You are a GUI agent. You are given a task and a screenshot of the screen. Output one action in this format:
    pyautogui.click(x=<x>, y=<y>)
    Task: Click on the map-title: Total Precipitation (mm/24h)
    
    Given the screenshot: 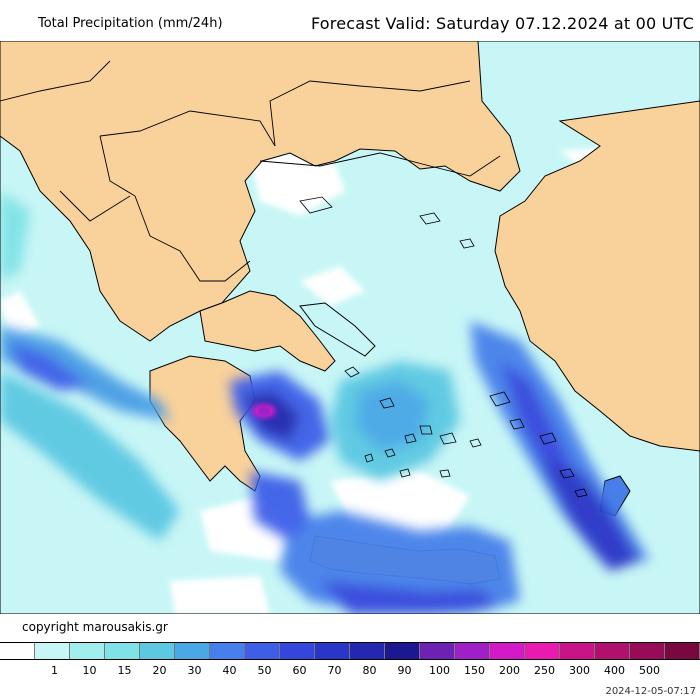 What is the action you would take?
    pyautogui.click(x=130, y=23)
    